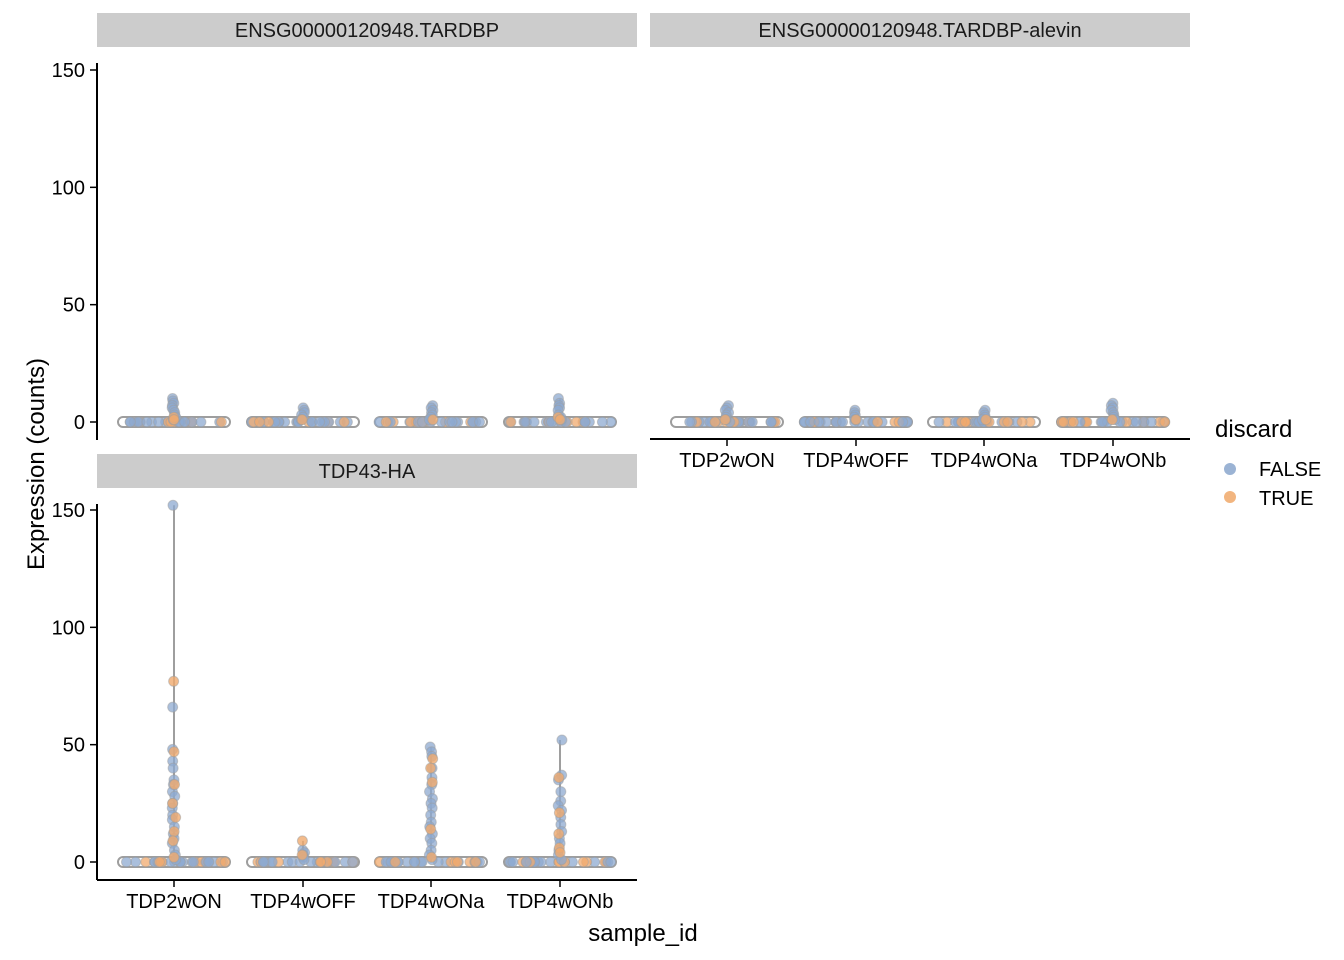  Describe the element at coordinates (560, 902) in the screenshot. I see `x-tick-label-2-3: TDP4wONb` at that location.